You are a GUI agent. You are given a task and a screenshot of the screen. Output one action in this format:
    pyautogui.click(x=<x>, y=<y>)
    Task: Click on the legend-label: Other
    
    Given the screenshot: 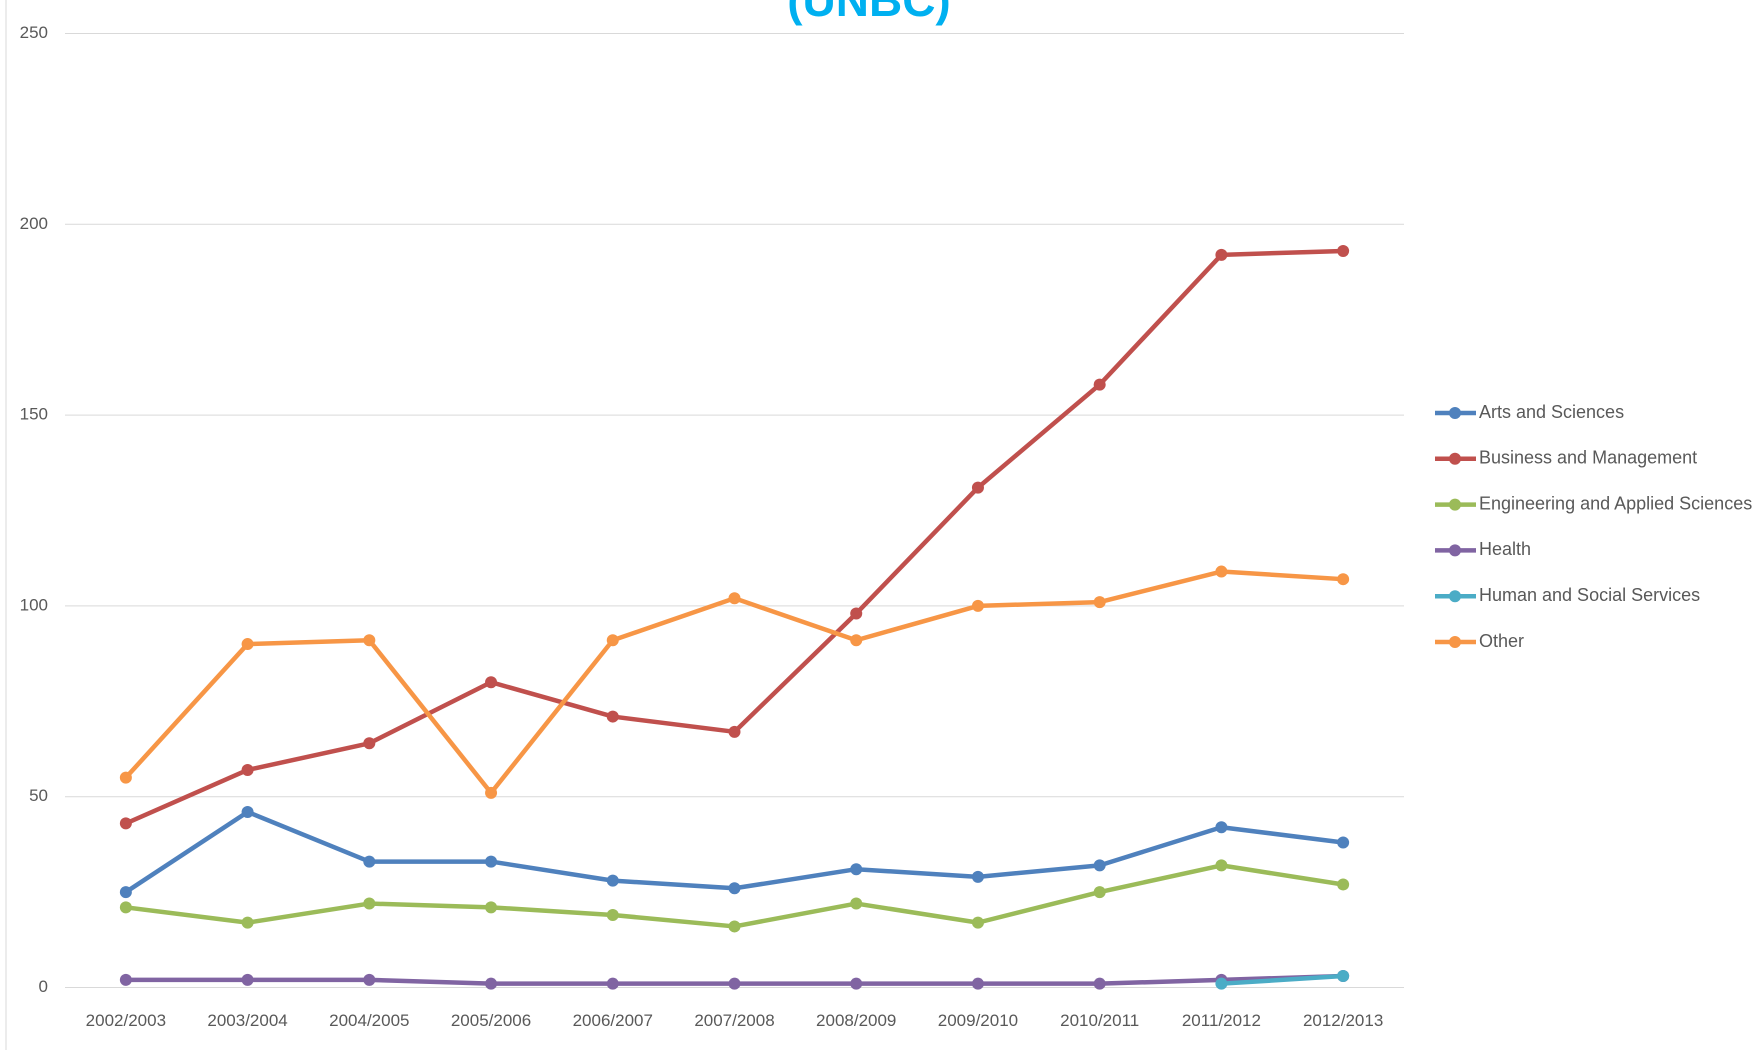 What is the action you would take?
    pyautogui.click(x=1501, y=641)
    